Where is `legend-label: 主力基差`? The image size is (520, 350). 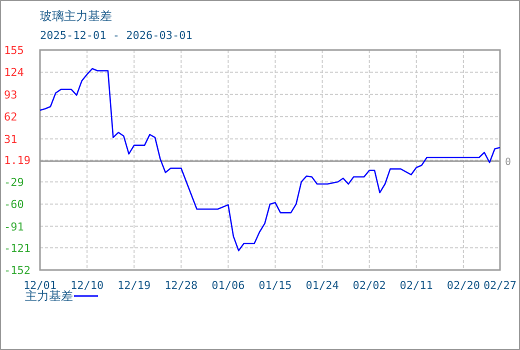
legend-label: 主力基差 is located at coordinates (49, 296).